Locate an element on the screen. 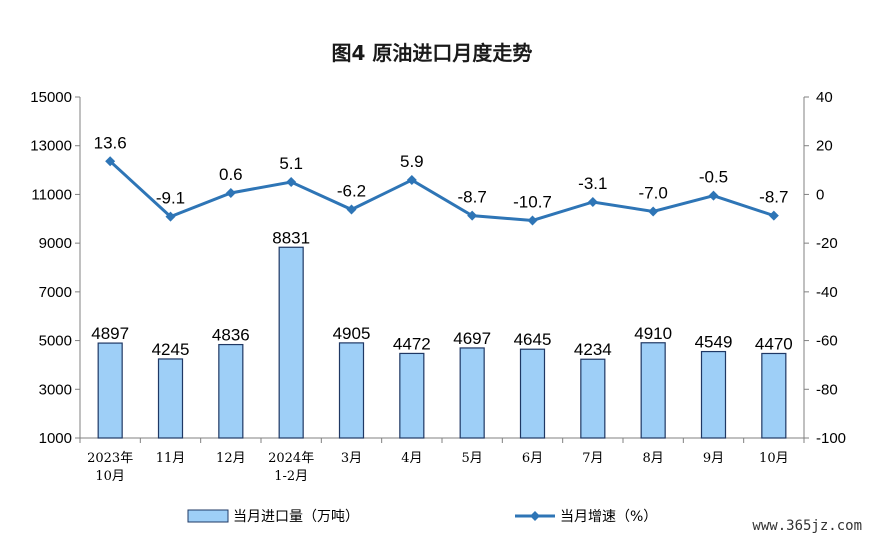 Image resolution: width=870 pixels, height=542 pixels. x-tick-label: 1-2月 is located at coordinates (291, 476).